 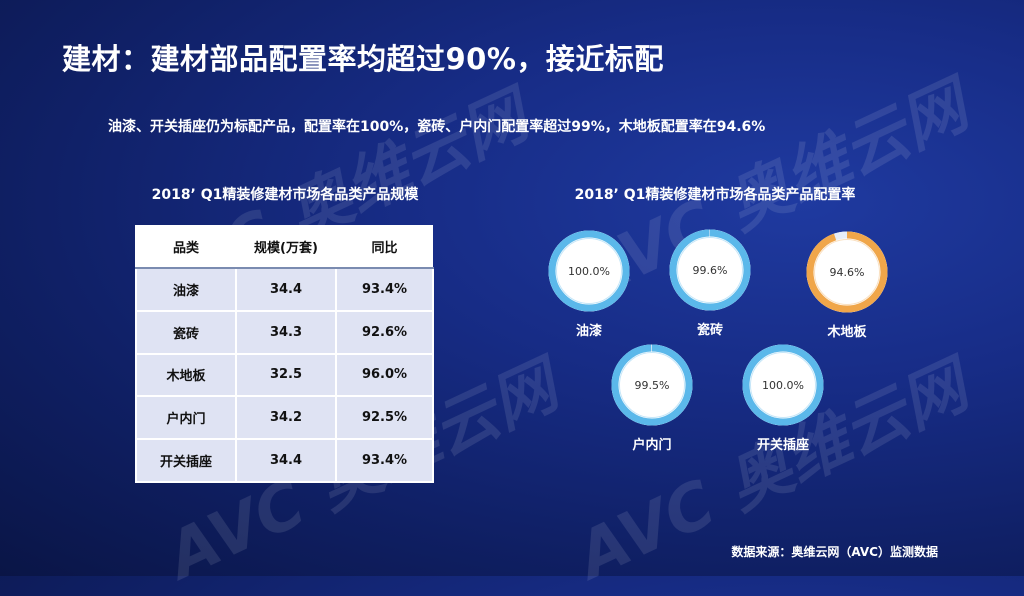 What do you see at coordinates (652, 445) in the screenshot?
I see `donut-category-label: 户内门` at bounding box center [652, 445].